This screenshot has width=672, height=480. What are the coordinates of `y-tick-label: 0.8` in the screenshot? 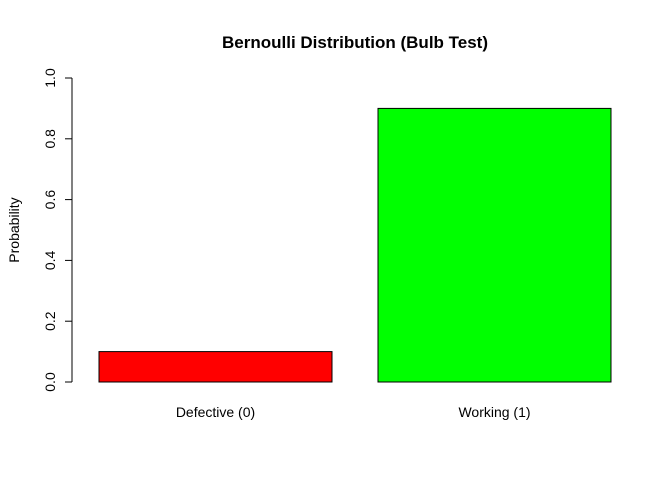 It's located at (50, 139).